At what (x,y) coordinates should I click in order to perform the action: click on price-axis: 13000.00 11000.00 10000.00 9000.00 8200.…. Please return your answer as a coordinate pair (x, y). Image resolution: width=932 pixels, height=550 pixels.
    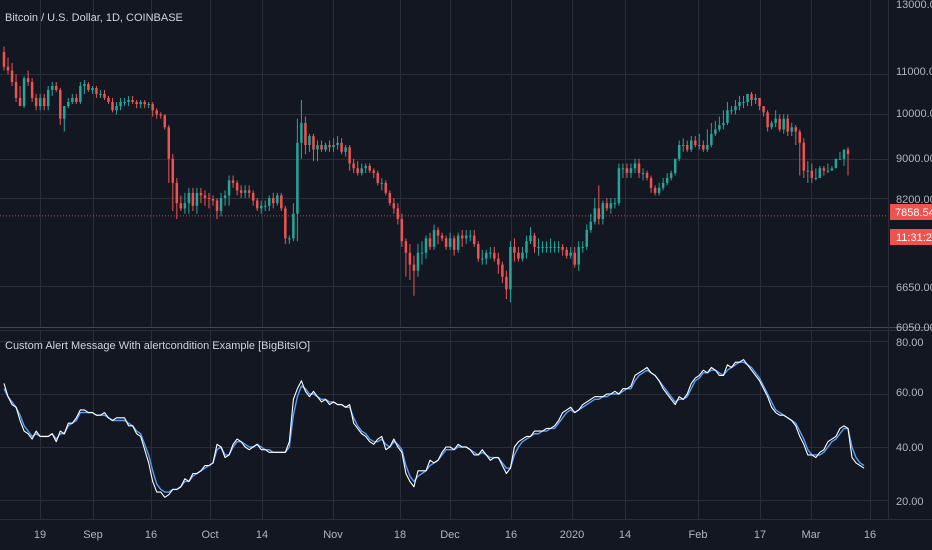
    Looking at the image, I should click on (914, 167).